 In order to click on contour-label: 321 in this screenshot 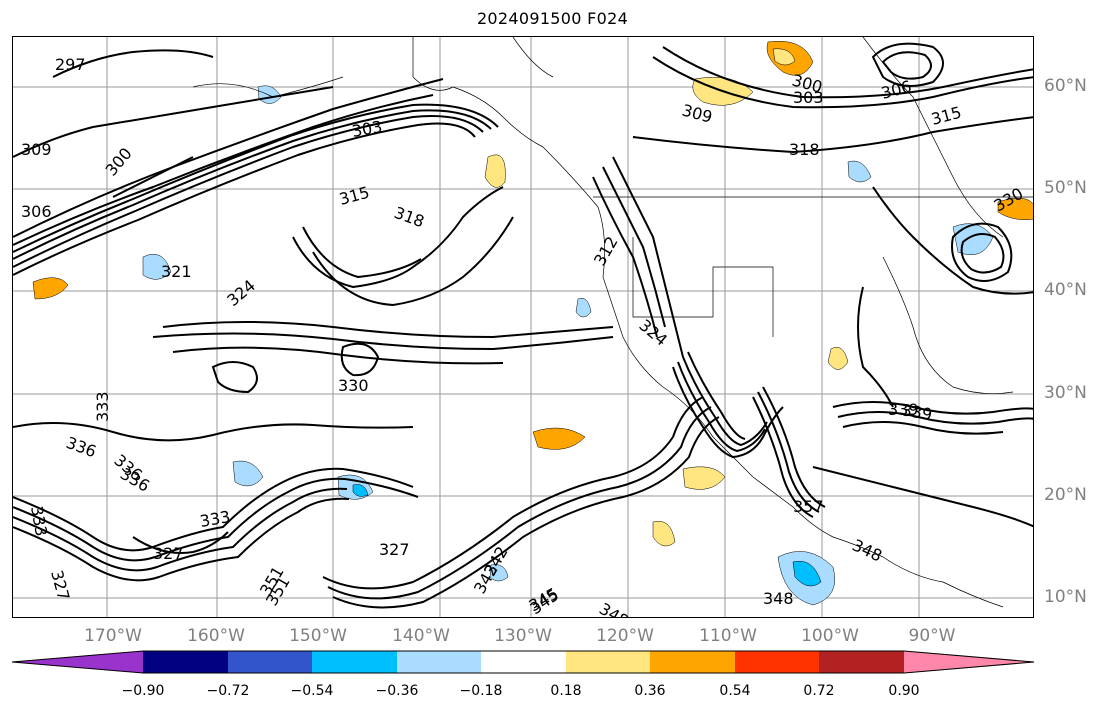, I will do `click(176, 271)`.